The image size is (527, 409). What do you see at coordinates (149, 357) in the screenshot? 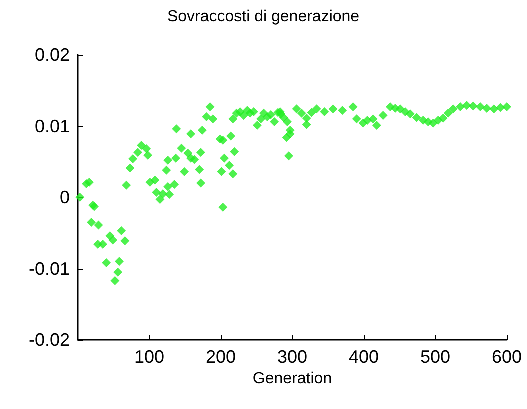
I see `x-tick-label: 100` at bounding box center [149, 357].